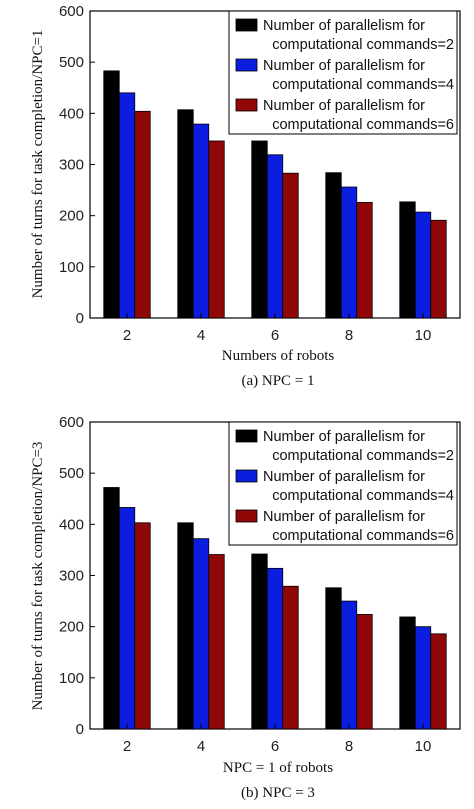 This screenshot has width=474, height=809. Describe the element at coordinates (278, 356) in the screenshot. I see `x-axis-label: Numbers of robots` at that location.